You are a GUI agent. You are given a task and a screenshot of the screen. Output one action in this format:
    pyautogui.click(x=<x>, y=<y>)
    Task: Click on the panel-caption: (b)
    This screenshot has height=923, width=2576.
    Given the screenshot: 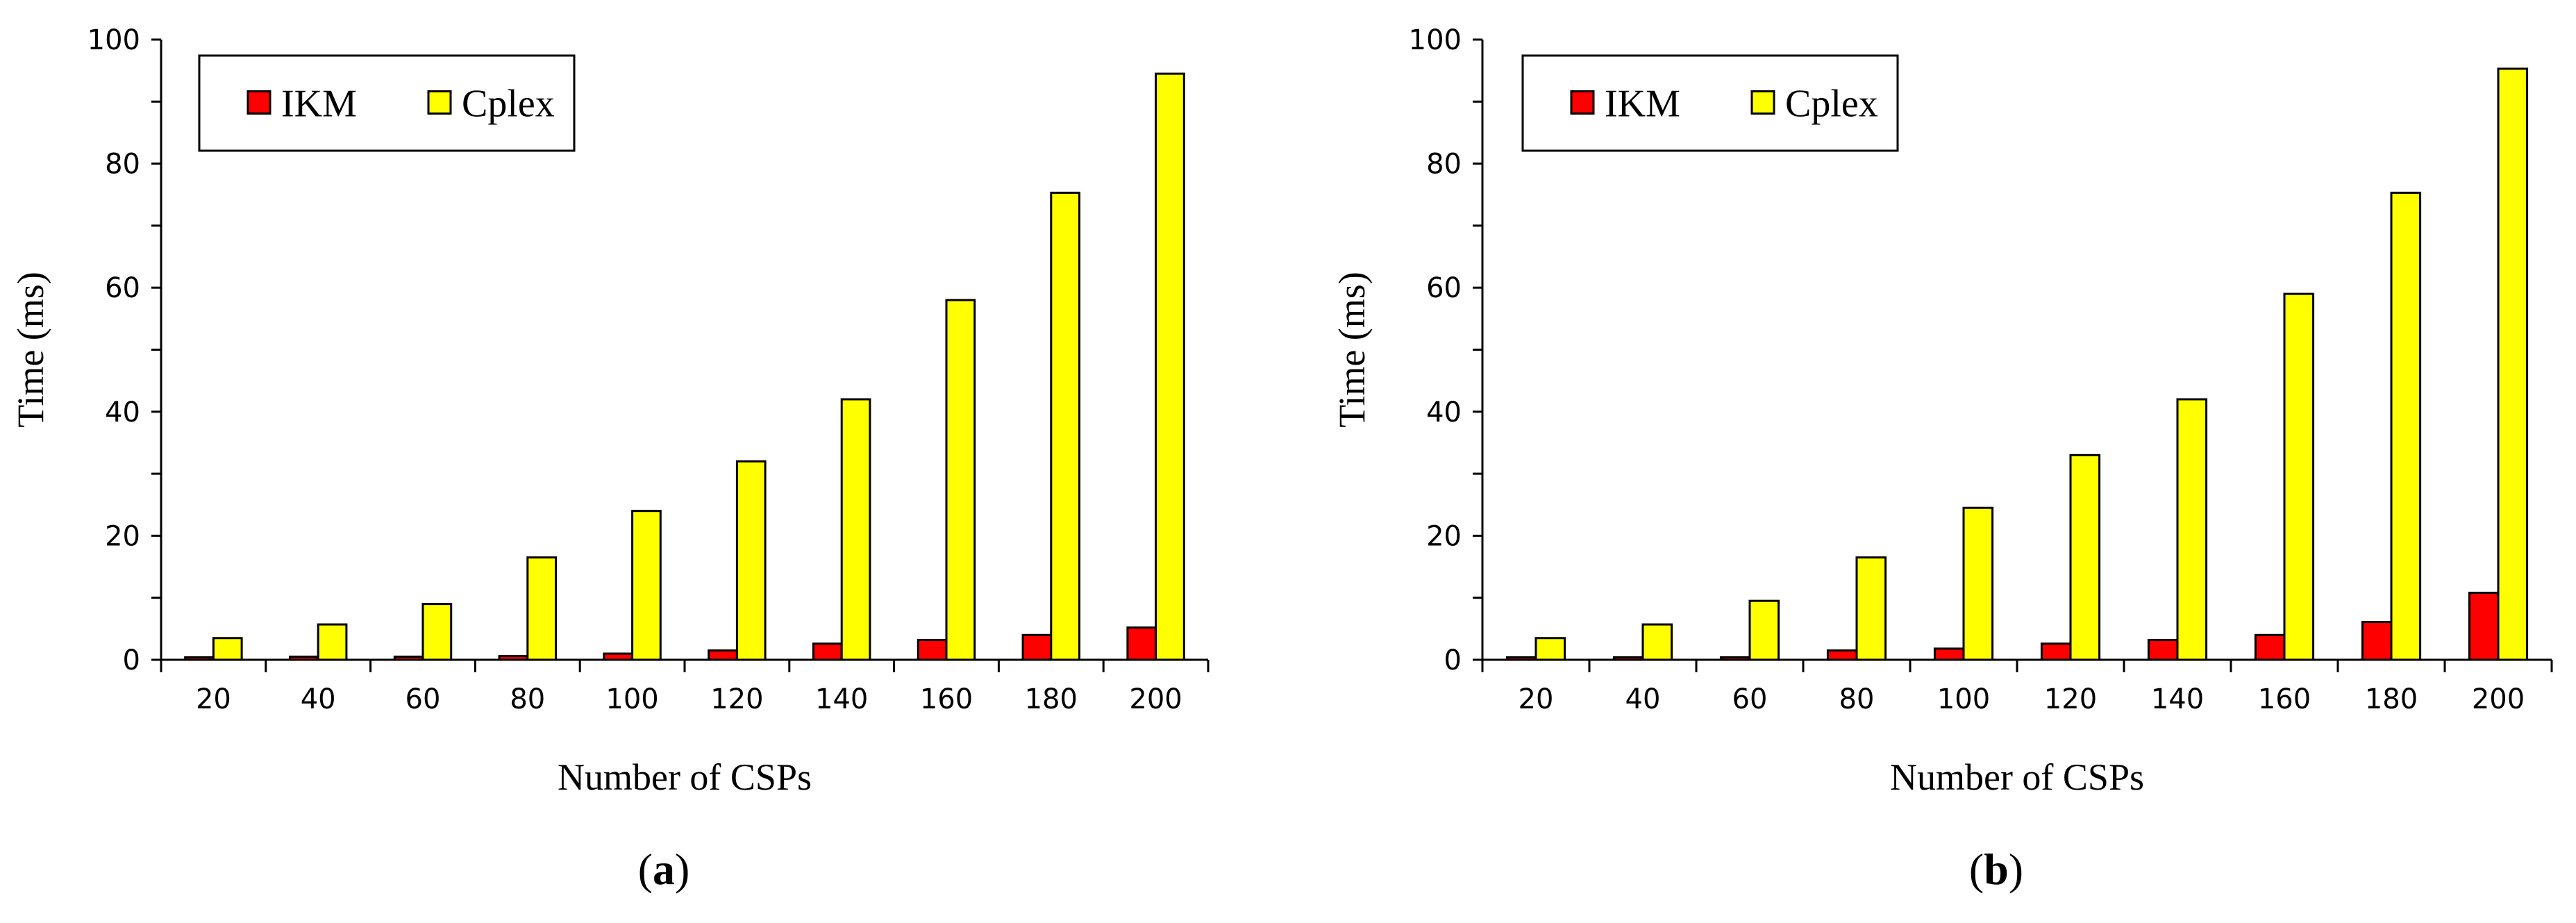 What is the action you would take?
    pyautogui.click(x=1996, y=869)
    